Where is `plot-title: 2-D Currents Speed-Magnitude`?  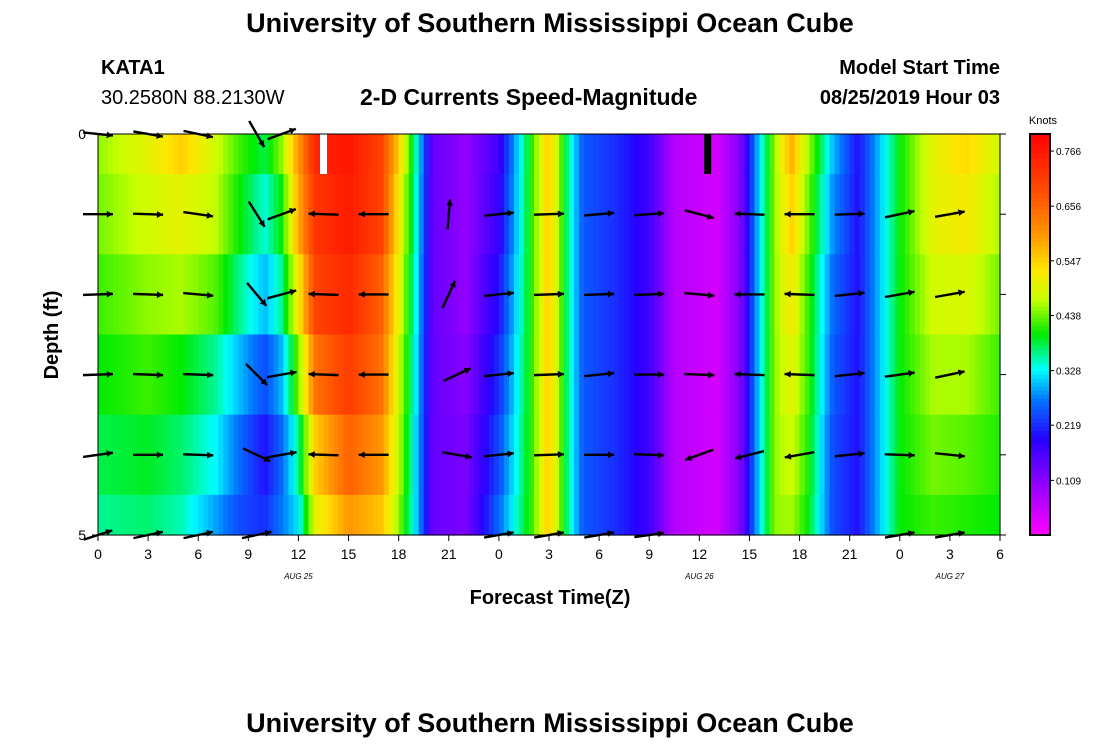
plot-title: 2-D Currents Speed-Magnitude is located at coordinates (529, 97).